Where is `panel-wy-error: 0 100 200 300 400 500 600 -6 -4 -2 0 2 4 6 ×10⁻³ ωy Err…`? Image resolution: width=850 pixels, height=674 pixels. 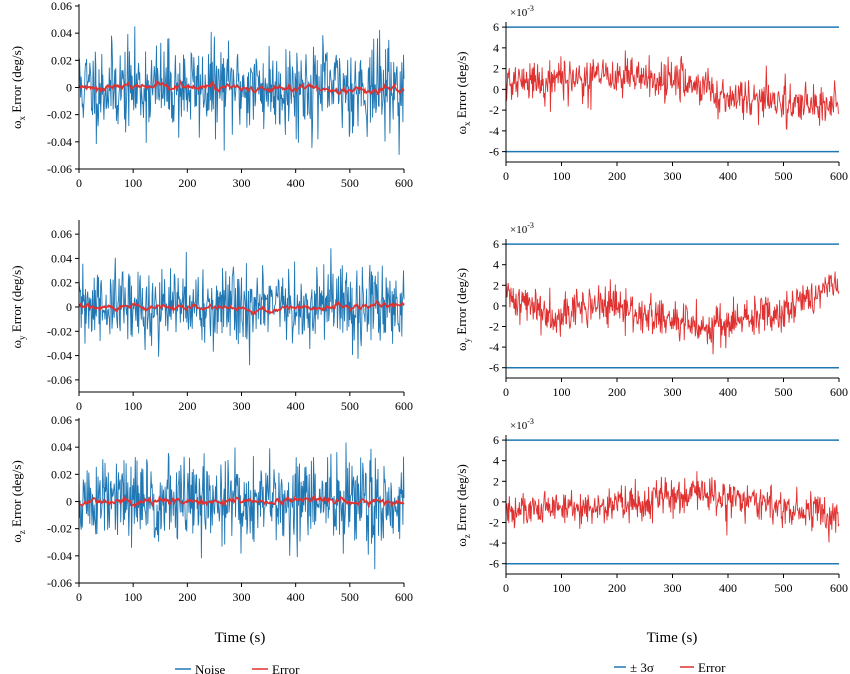 panel-wy-error: 0 100 200 300 400 500 600 -6 -4 -2 0 2 4 6 ×10⁻³ ωy Err… is located at coordinates (651, 310).